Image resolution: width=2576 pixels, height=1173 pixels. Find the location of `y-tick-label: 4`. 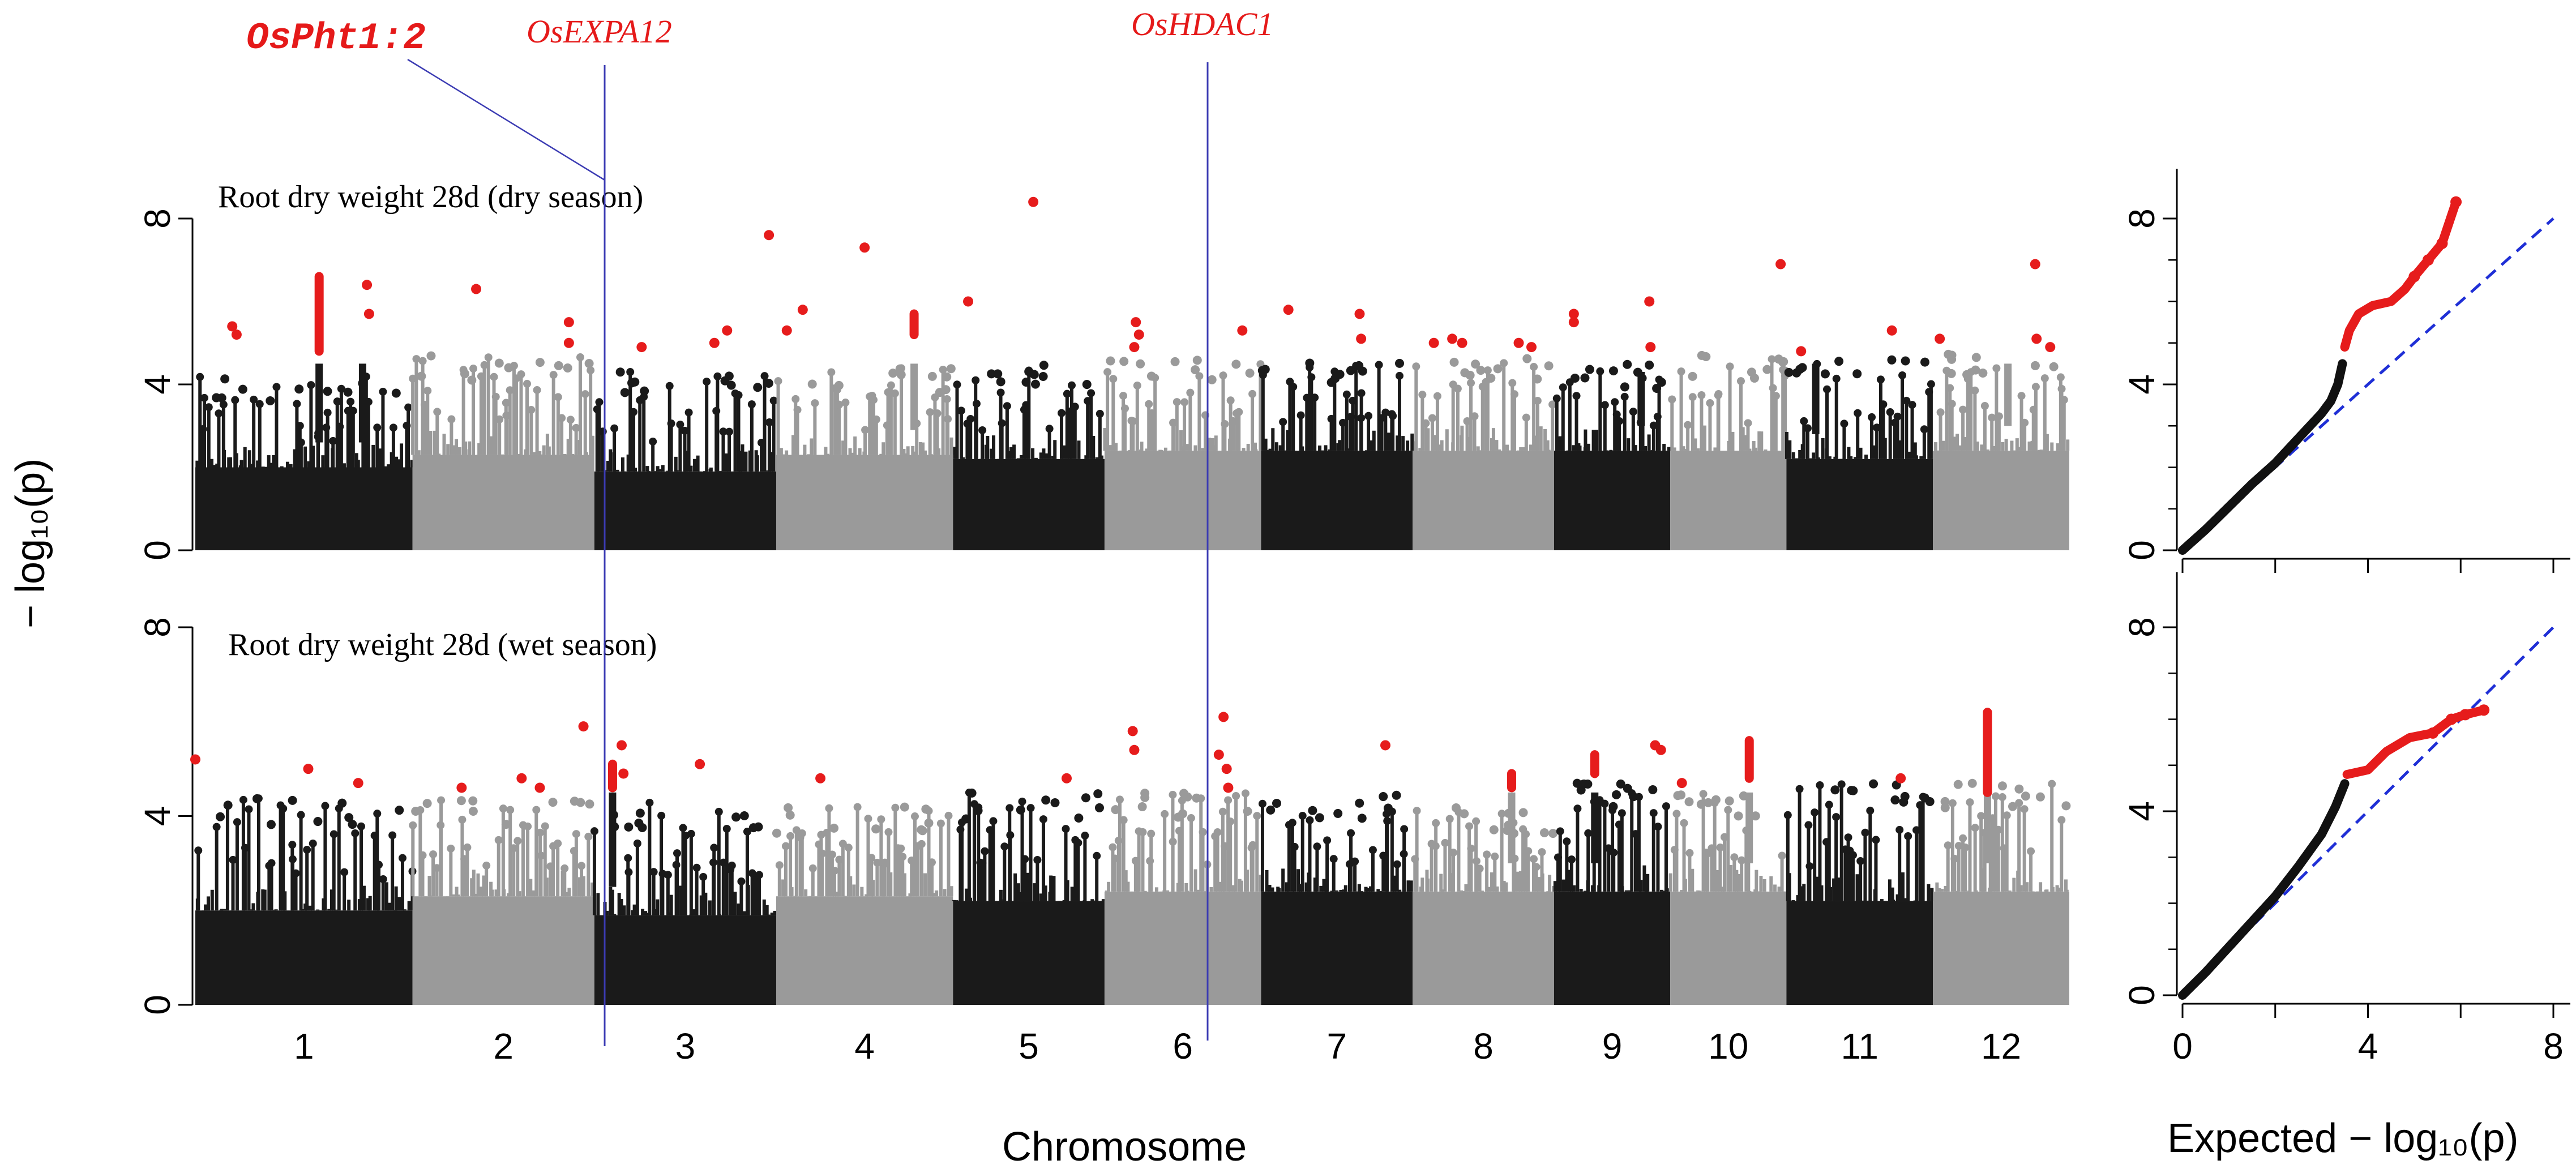

y-tick-label: 4 is located at coordinates (157, 816).